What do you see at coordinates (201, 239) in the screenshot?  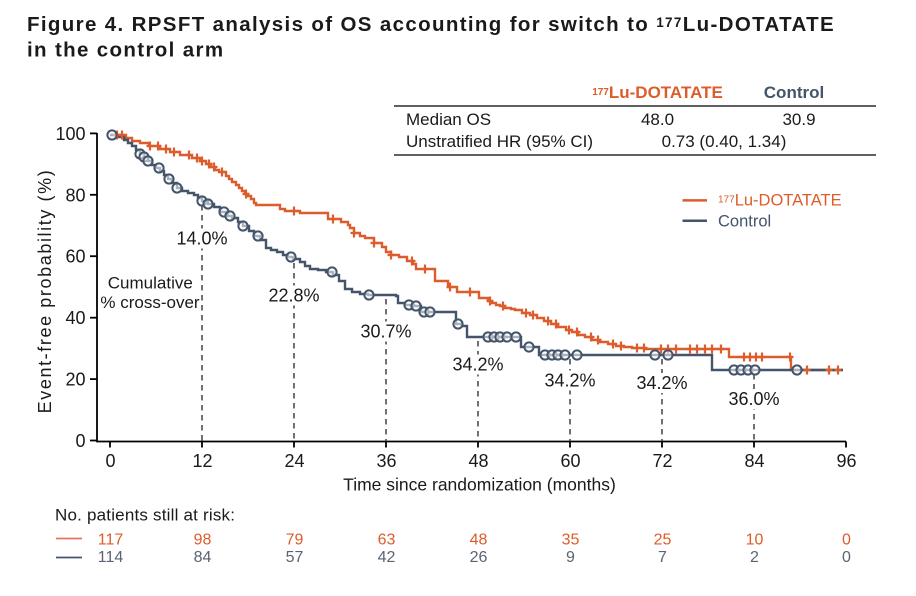 I see `svg-text: 14.0%` at bounding box center [201, 239].